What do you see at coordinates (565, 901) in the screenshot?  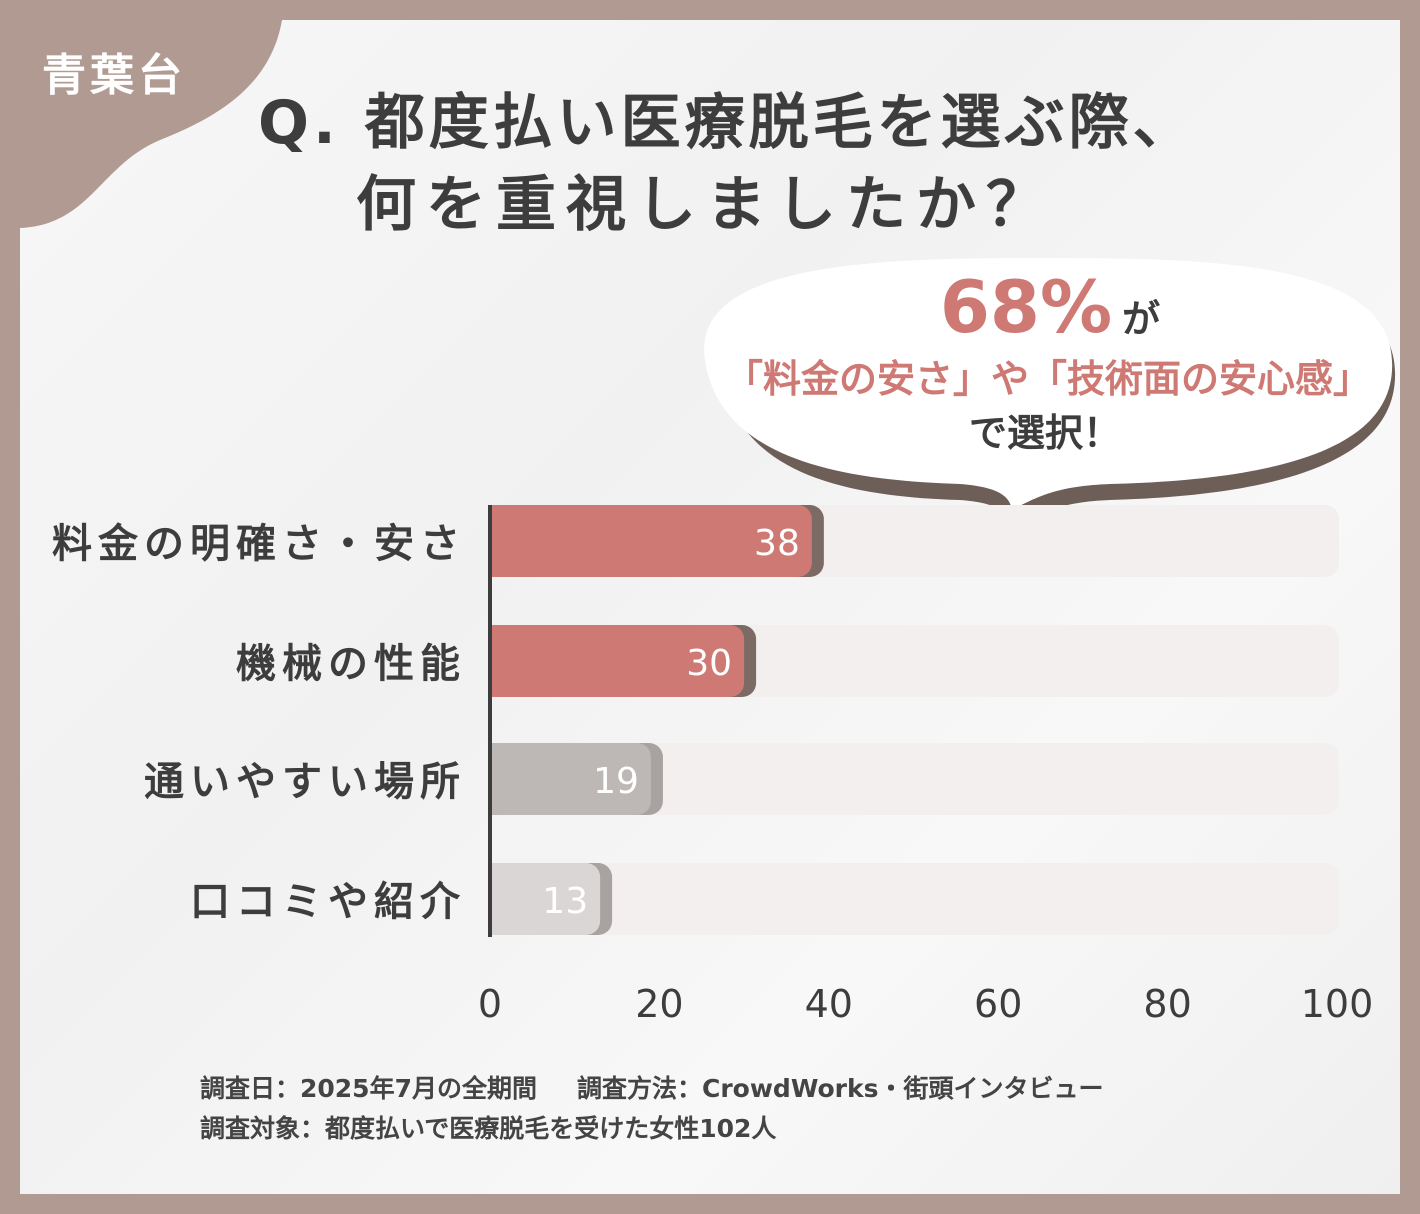 I see `bar-value-label: 13` at bounding box center [565, 901].